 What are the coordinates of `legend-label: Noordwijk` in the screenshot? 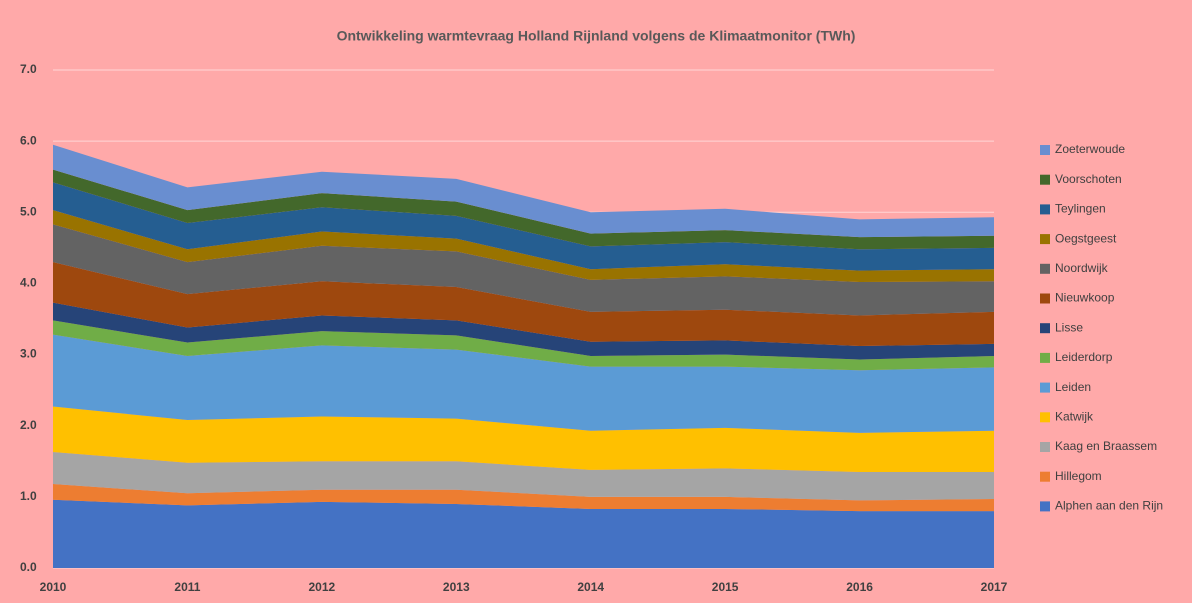 It's located at (1082, 268).